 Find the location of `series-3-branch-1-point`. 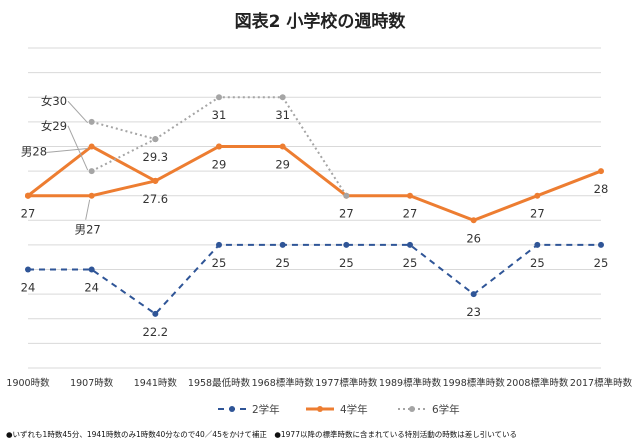

series-3-branch-1-point is located at coordinates (91, 121).